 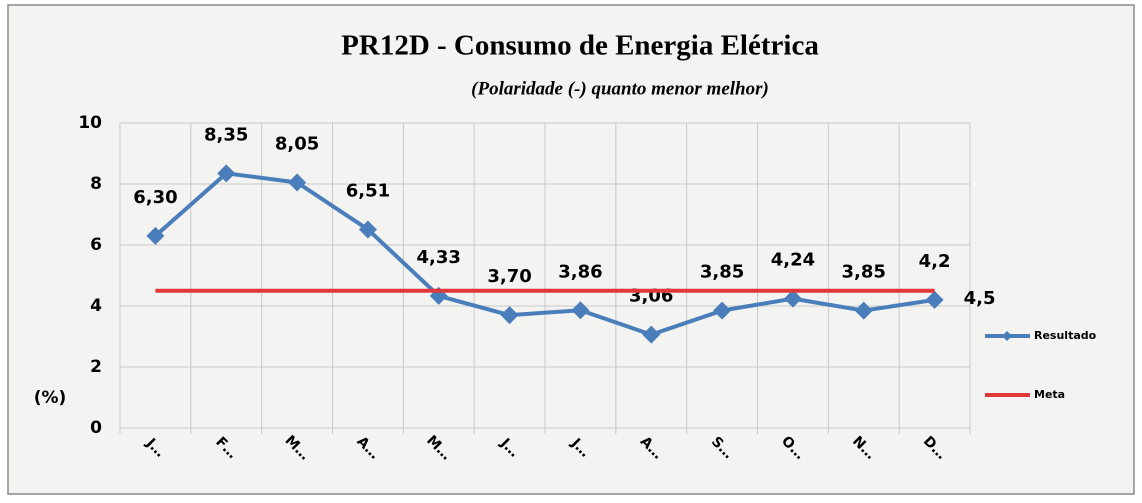 What do you see at coordinates (96, 306) in the screenshot?
I see `y-tick-label: 4` at bounding box center [96, 306].